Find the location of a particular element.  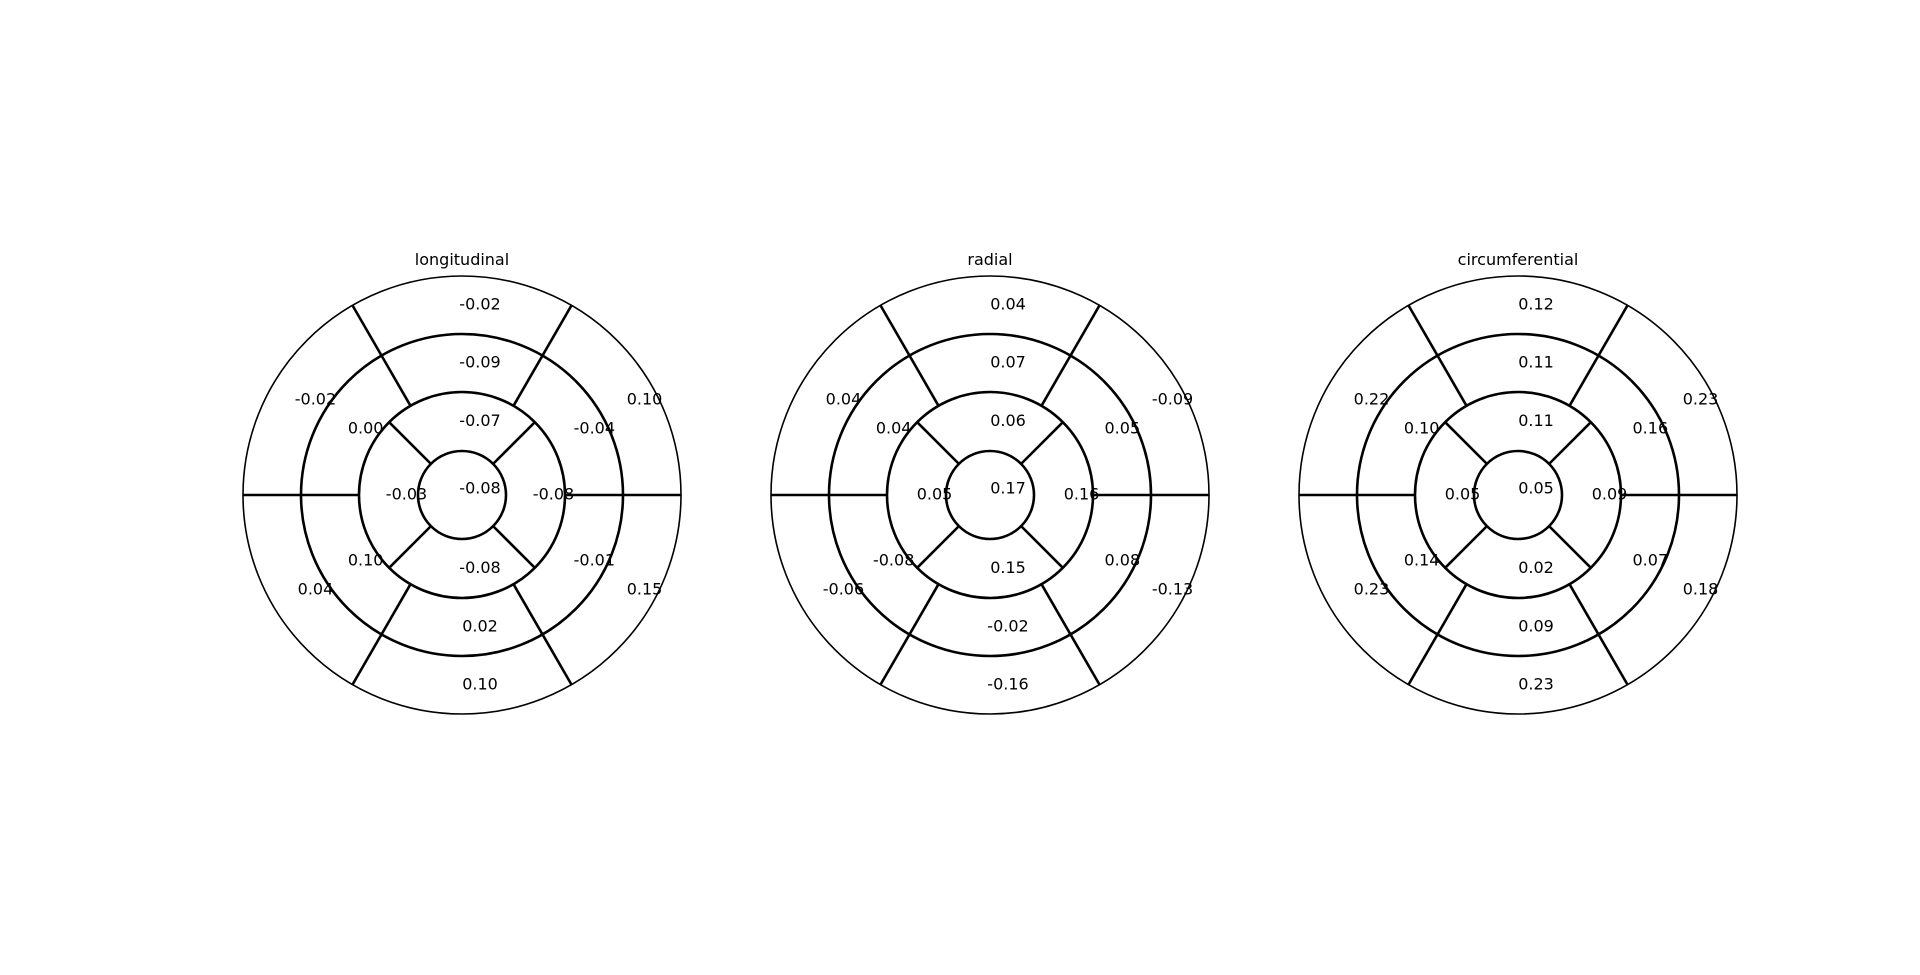

mid-segment-label: -0.02 is located at coordinates (1007, 626).